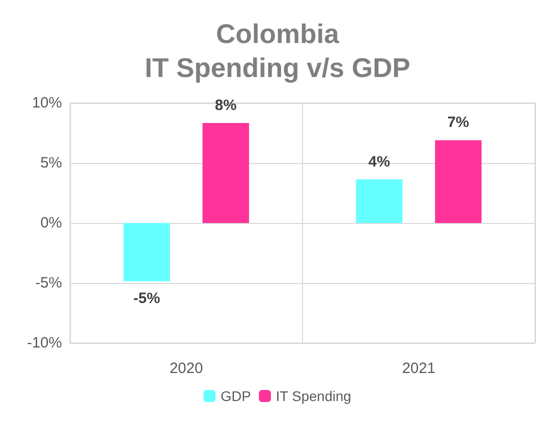 Image resolution: width=555 pixels, height=426 pixels. Describe the element at coordinates (458, 123) in the screenshot. I see `data-label: 7%` at that location.